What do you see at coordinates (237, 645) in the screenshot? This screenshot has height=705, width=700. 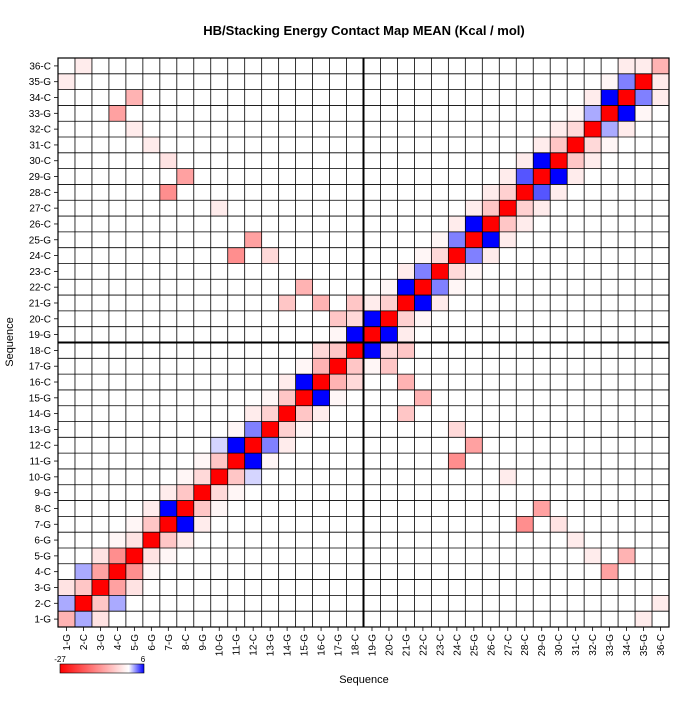 I see `x-tick-label: 11-G` at bounding box center [237, 645].